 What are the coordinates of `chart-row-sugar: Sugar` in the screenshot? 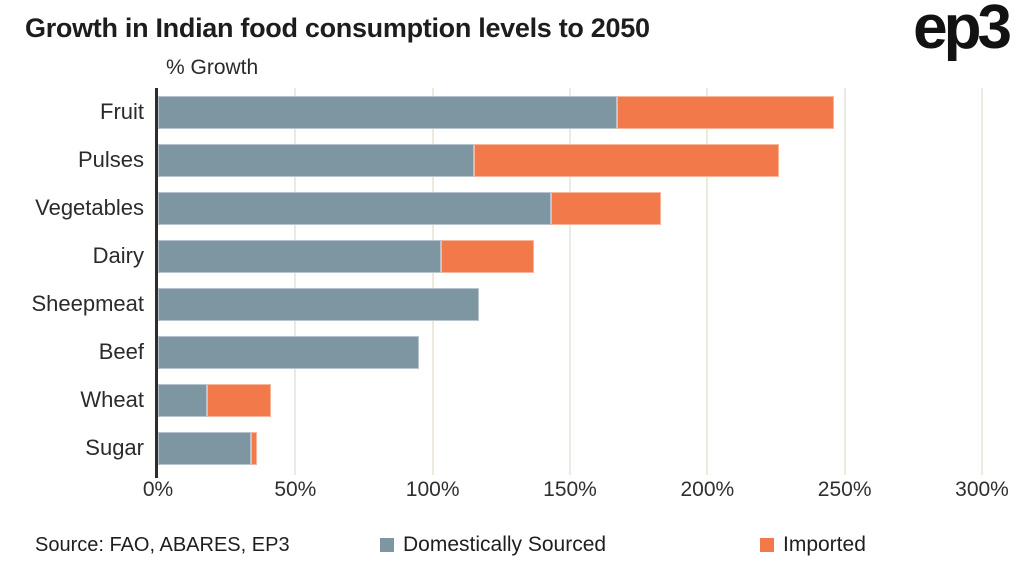 It's located at (512, 448).